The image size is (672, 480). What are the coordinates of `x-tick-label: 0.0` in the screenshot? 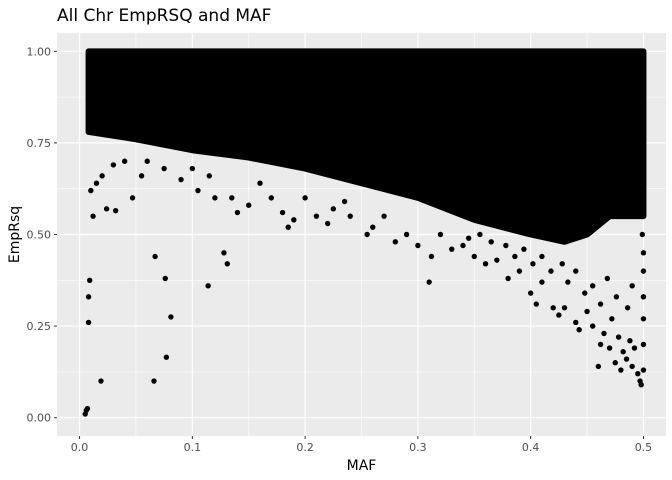 It's located at (80, 447).